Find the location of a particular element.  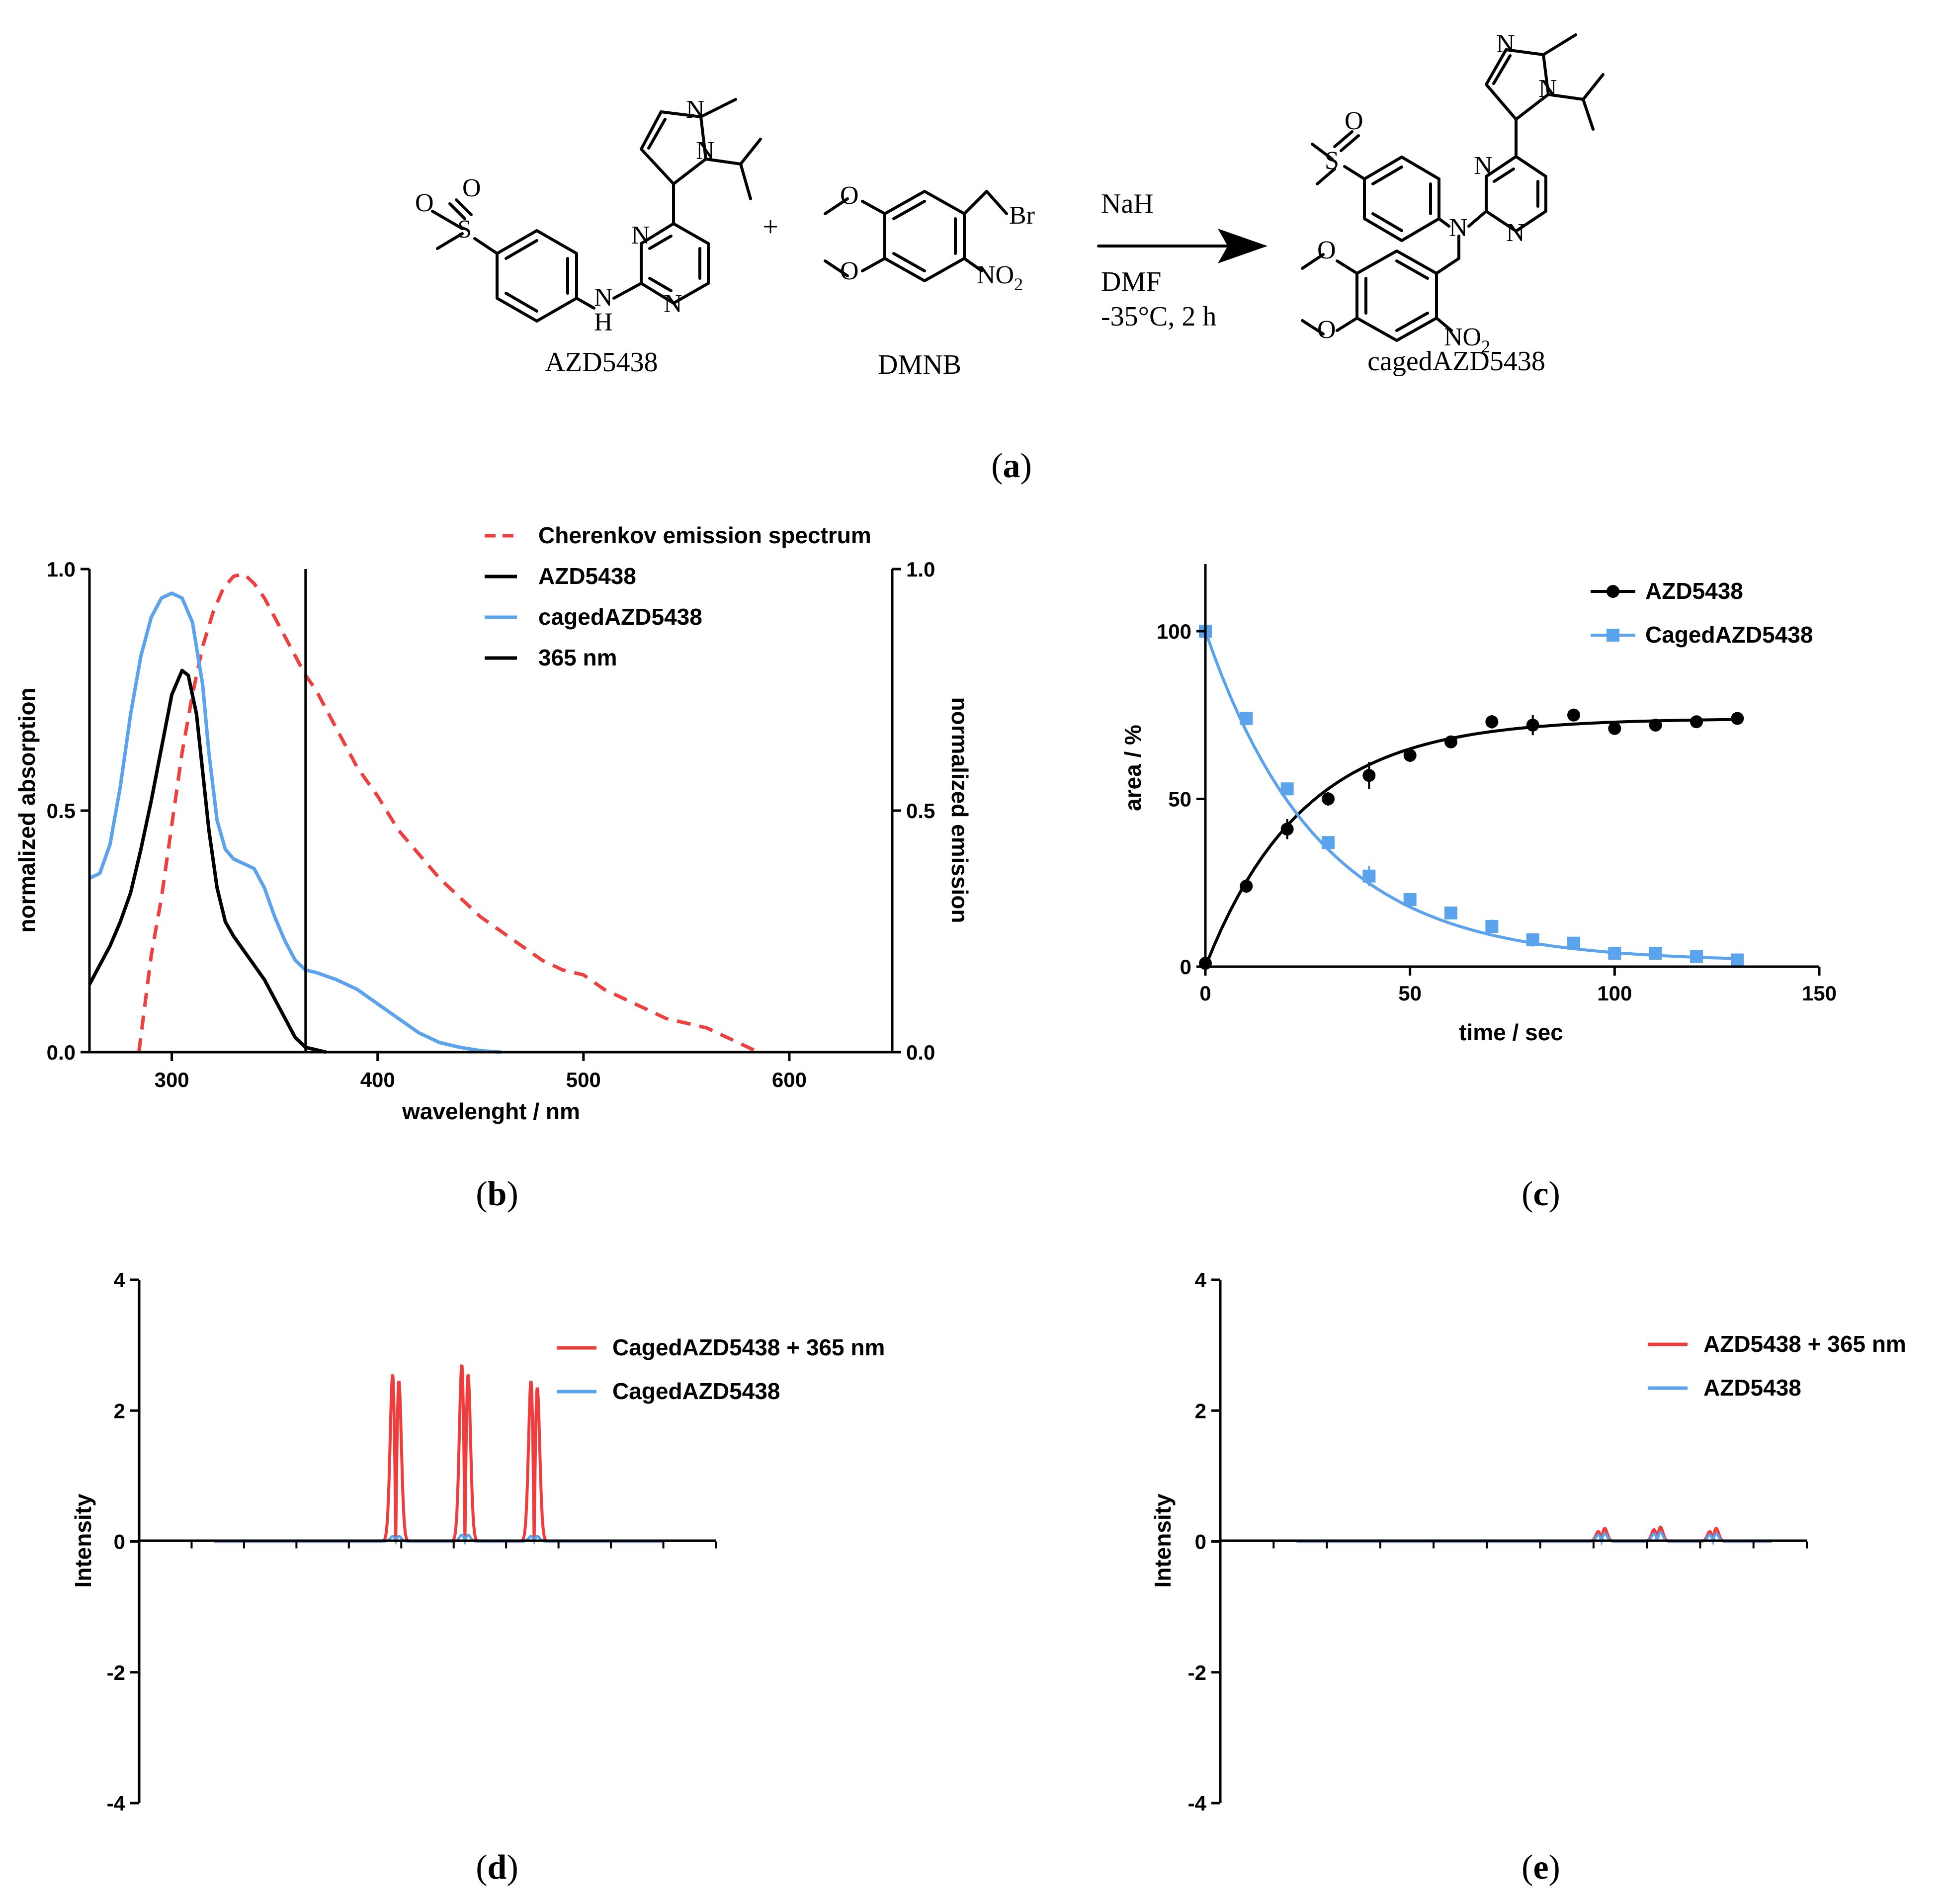

chart-e-ytick-label-4: 4 is located at coordinates (1201, 1280).